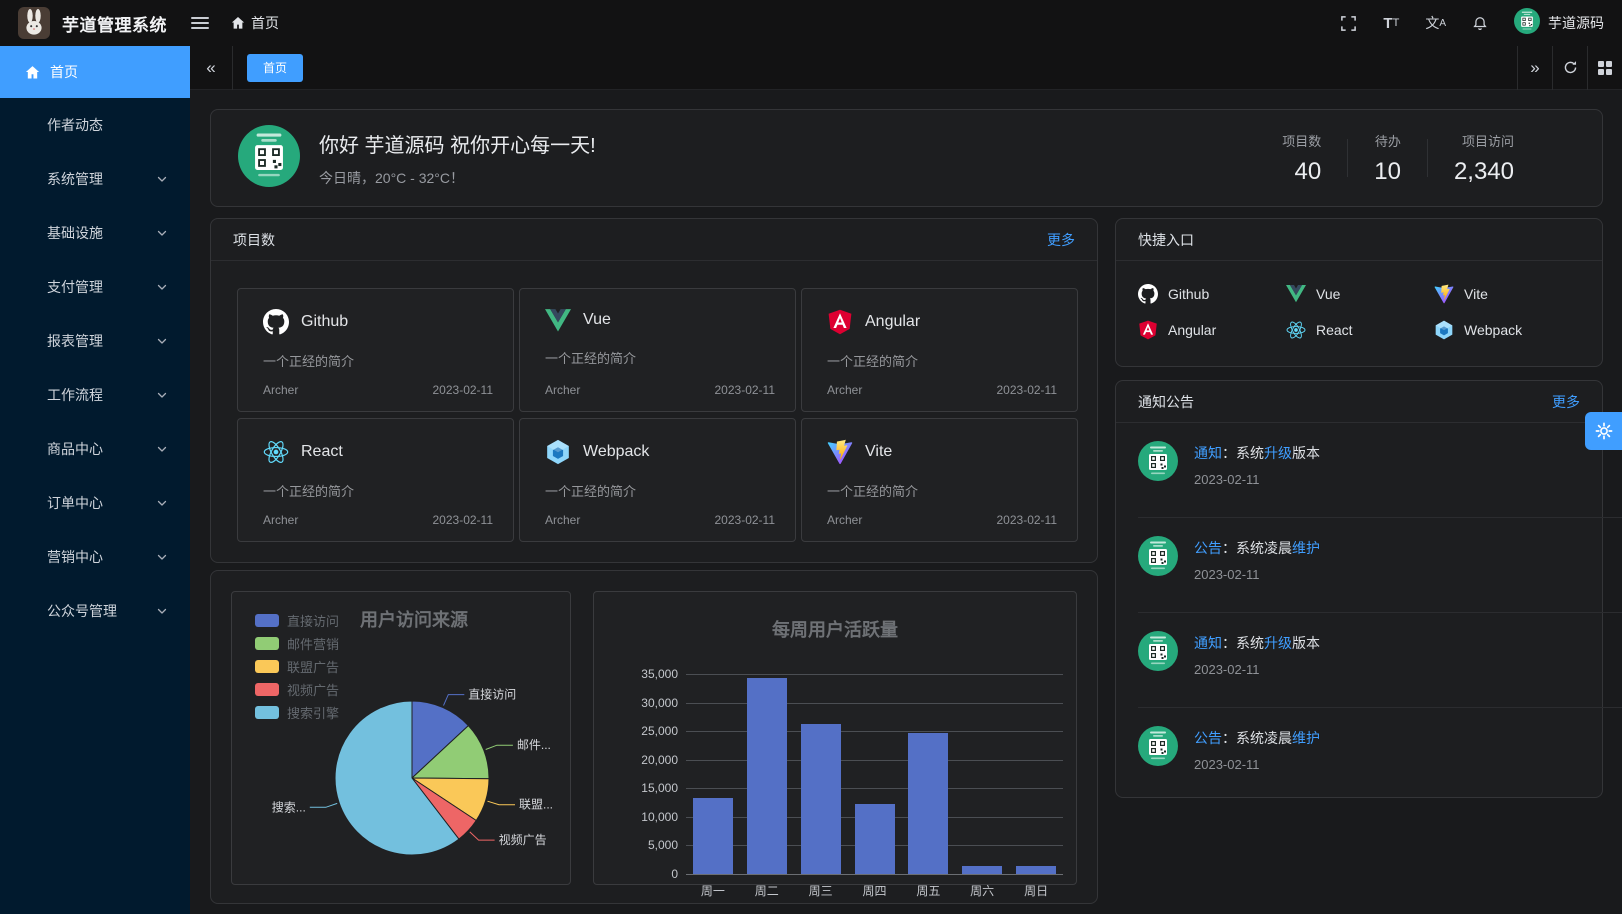  Describe the element at coordinates (1483, 171) in the screenshot. I see `stat-value: 2,340` at that location.